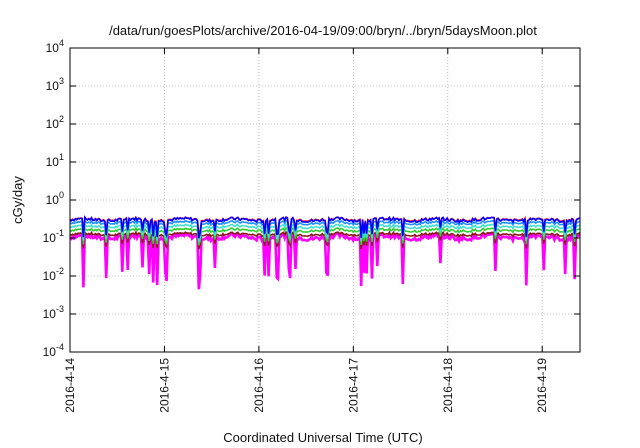 Image resolution: width=640 pixels, height=448 pixels. Describe the element at coordinates (353, 385) in the screenshot. I see `x-tick-label: 2016-4-17` at that location.